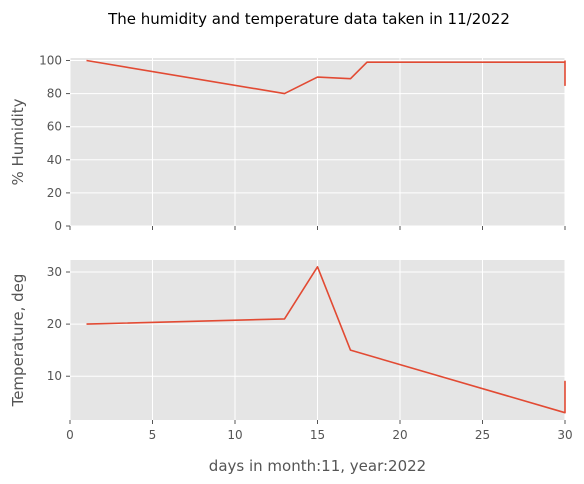 The height and width of the screenshot is (484, 584). What do you see at coordinates (18, 341) in the screenshot?
I see `temperature-y-axis-label: Temperature, deg` at bounding box center [18, 341].